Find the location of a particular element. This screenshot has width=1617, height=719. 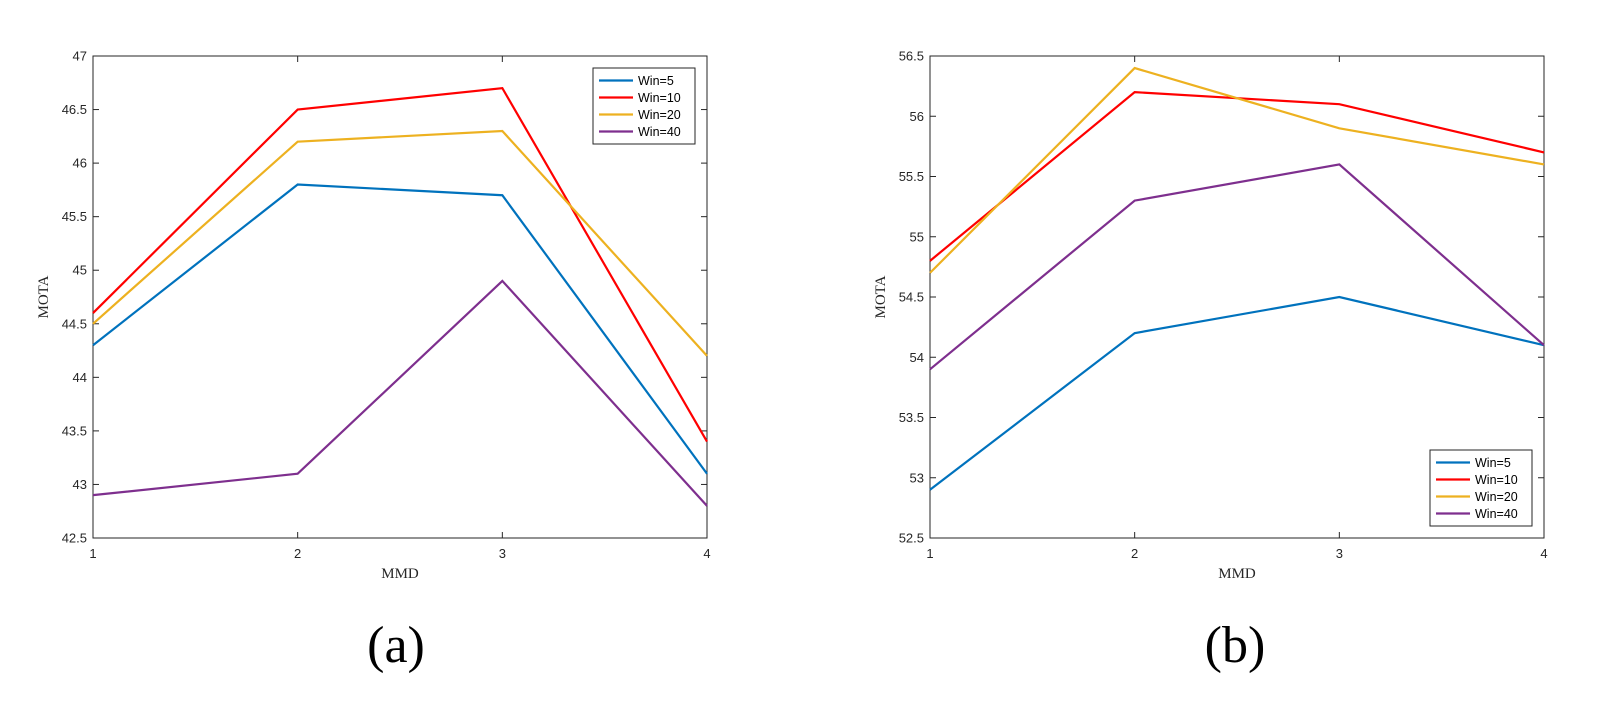

y-tick-label: 43.5 is located at coordinates (74, 430).